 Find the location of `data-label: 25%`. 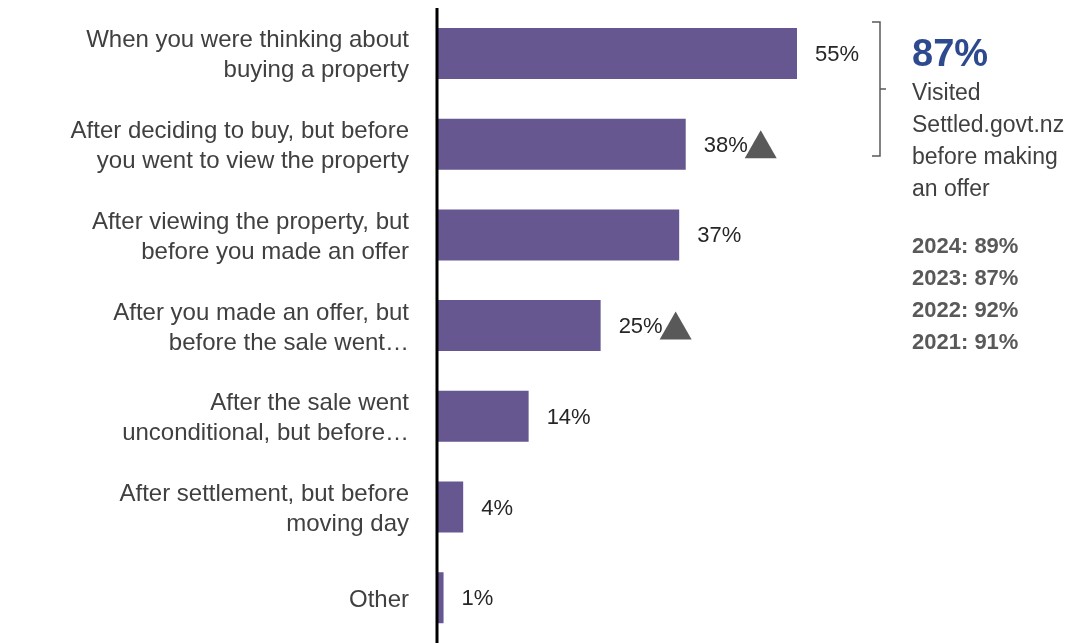

data-label: 25% is located at coordinates (640, 326).